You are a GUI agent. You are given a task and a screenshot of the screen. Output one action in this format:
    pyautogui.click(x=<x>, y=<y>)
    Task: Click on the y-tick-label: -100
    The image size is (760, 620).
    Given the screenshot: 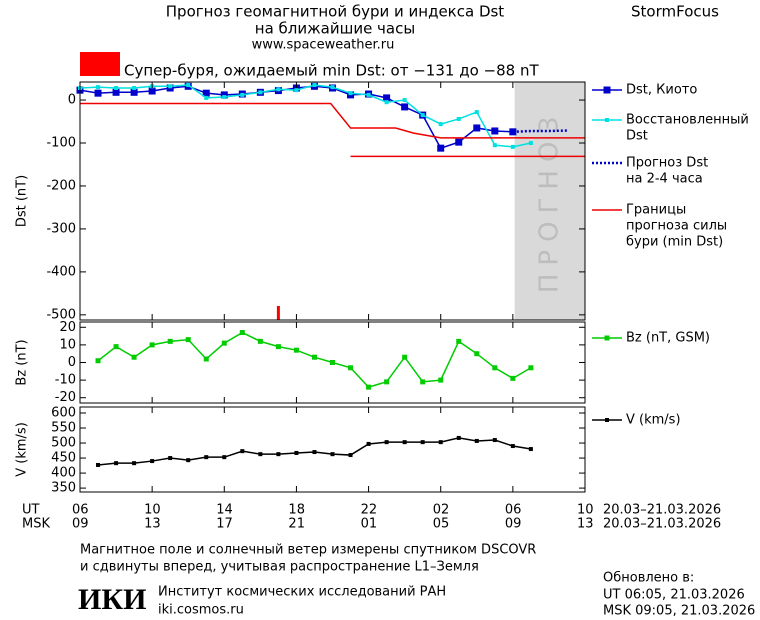 What is the action you would take?
    pyautogui.click(x=61, y=143)
    